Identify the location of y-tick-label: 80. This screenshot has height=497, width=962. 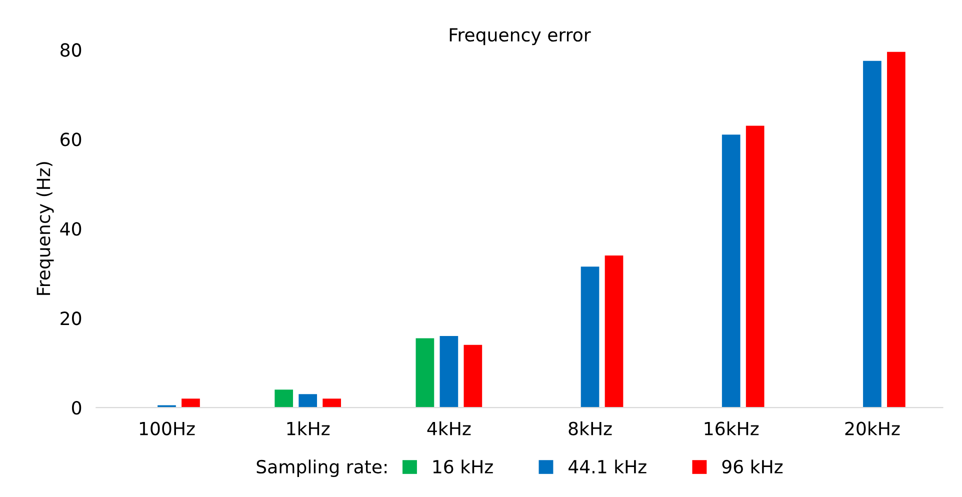
(71, 50).